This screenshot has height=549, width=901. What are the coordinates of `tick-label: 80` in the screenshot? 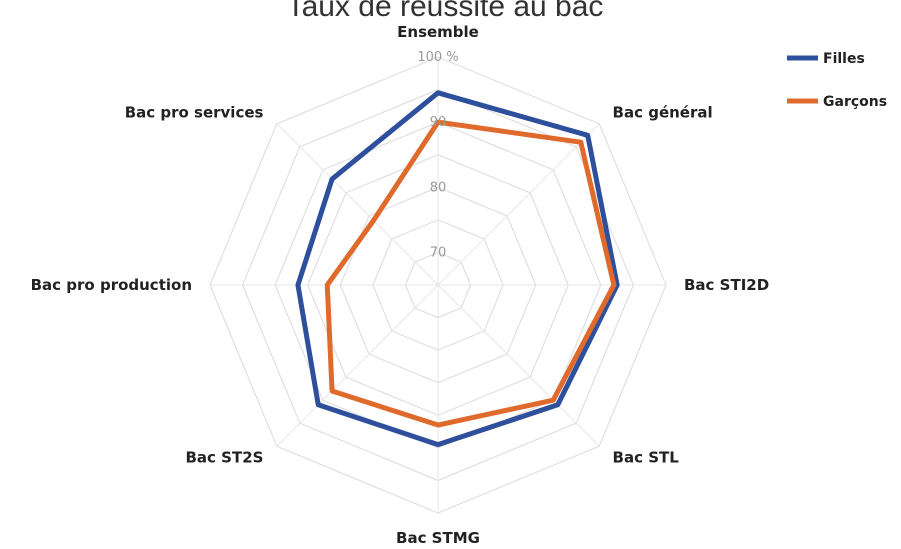 It's located at (438, 187).